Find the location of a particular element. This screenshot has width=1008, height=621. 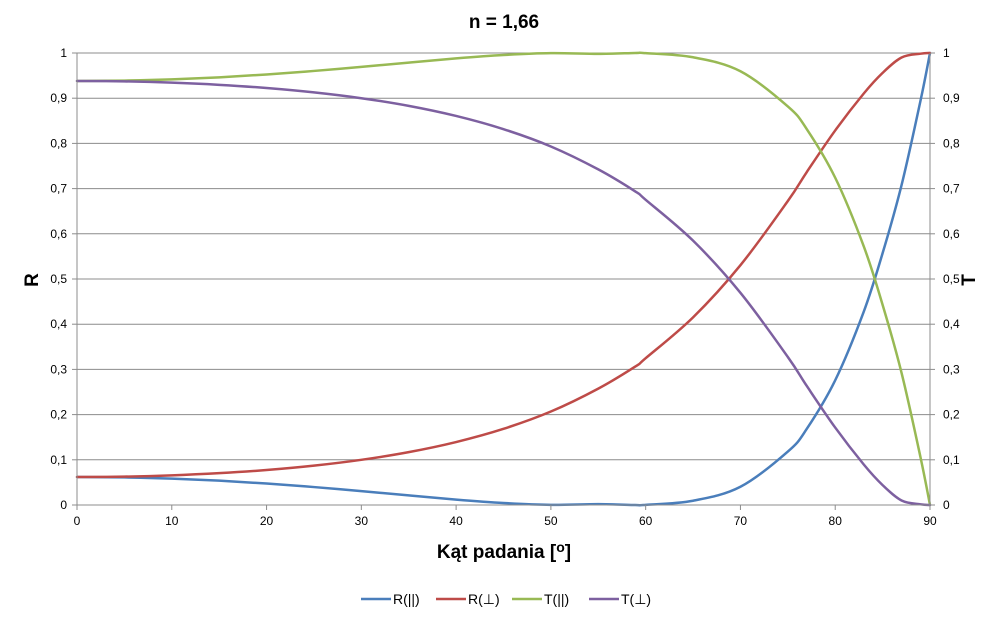

y-tick-label-left: 0,7 is located at coordinates (58, 189).